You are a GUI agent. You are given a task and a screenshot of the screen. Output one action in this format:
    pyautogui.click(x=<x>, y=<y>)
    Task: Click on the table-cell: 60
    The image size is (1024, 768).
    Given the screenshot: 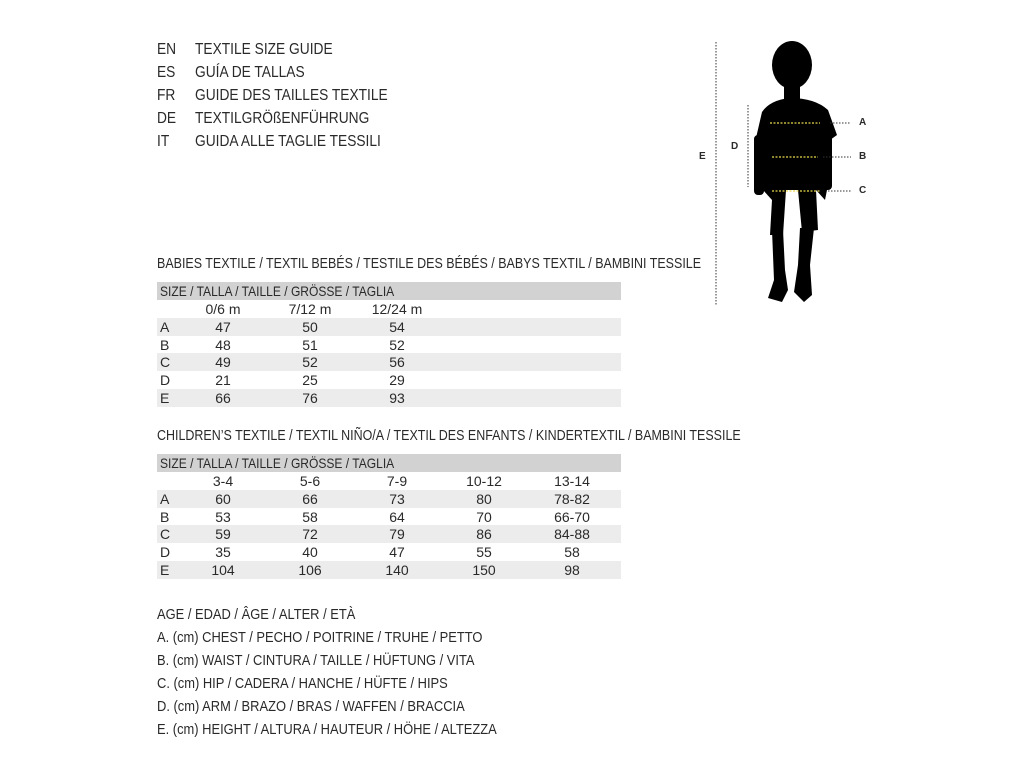 What is the action you would take?
    pyautogui.click(x=223, y=498)
    